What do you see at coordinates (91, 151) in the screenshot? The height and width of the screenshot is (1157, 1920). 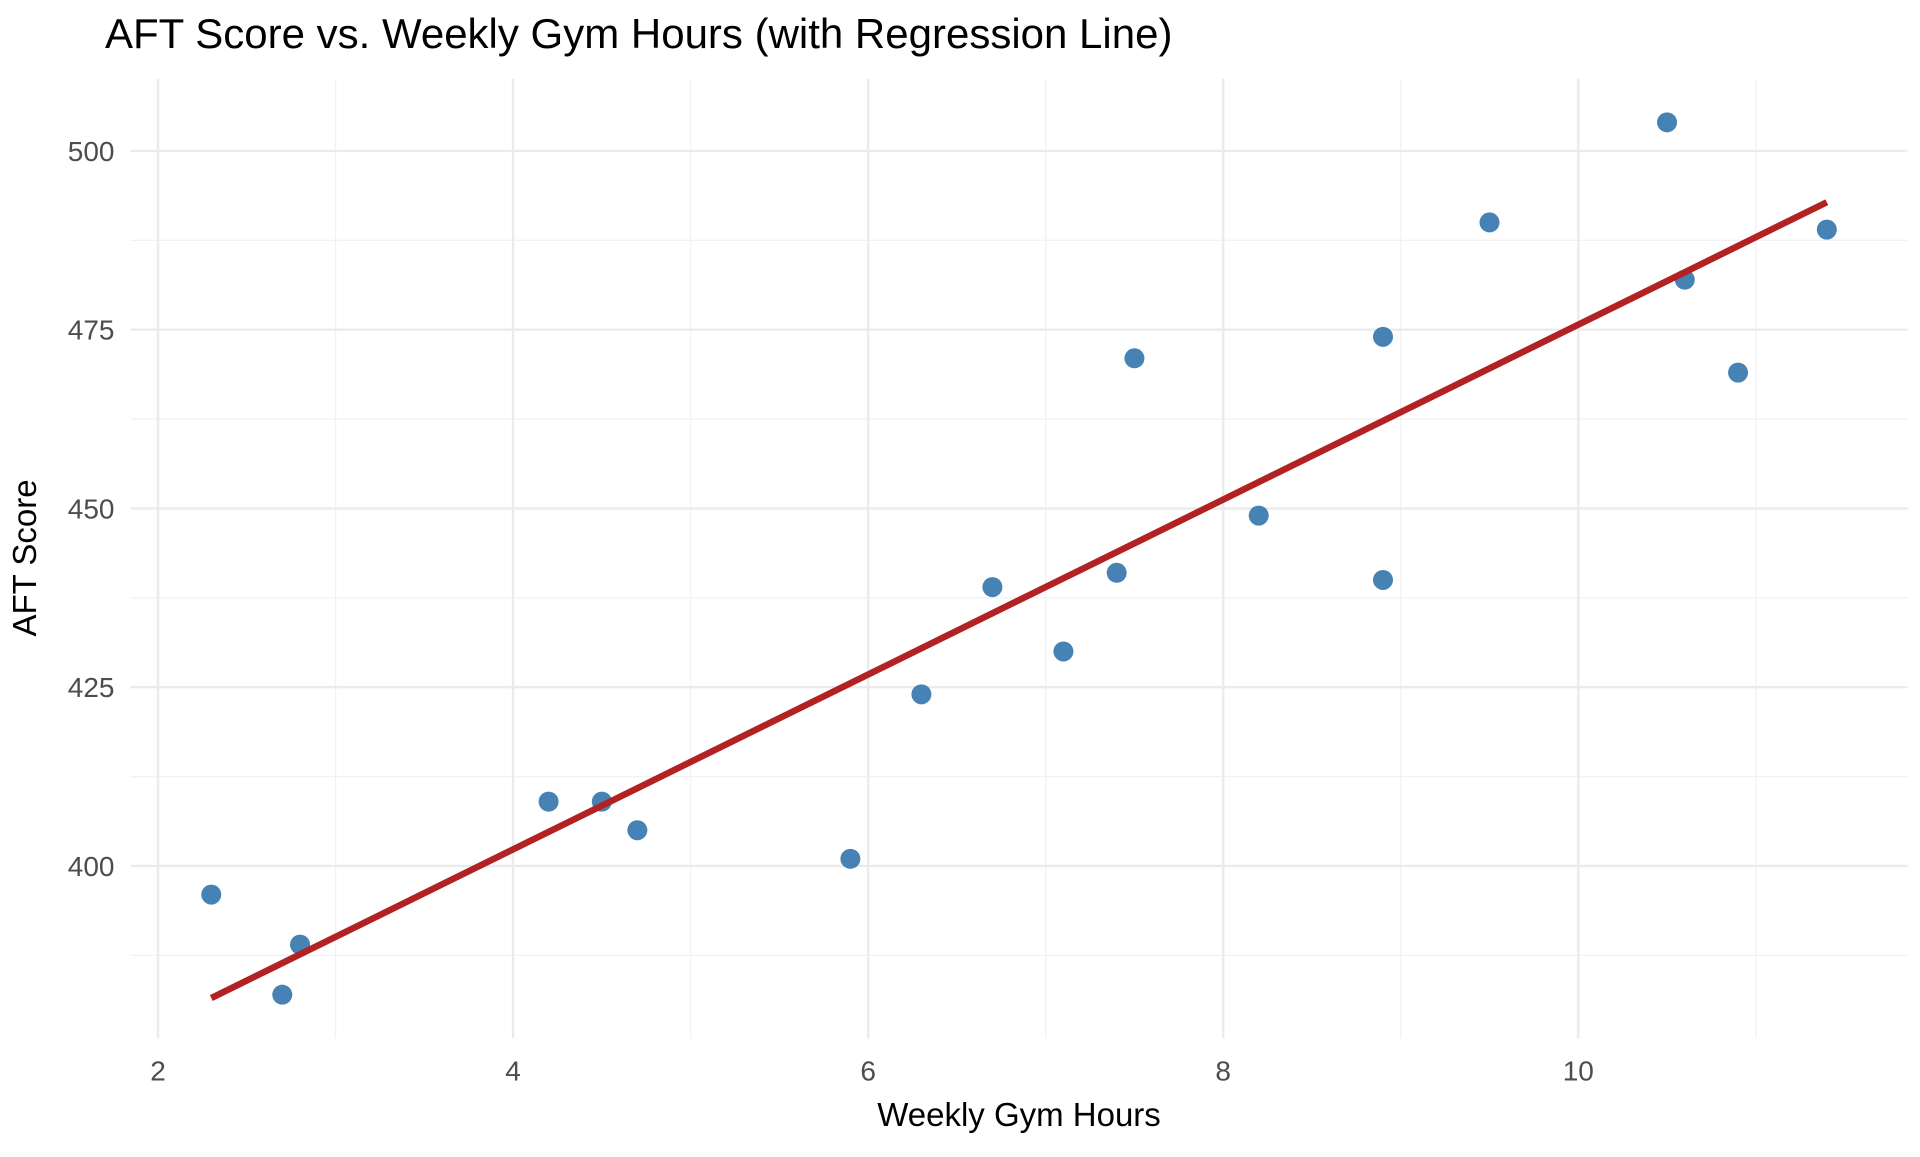 I see `y-tick-label: 500` at bounding box center [91, 151].